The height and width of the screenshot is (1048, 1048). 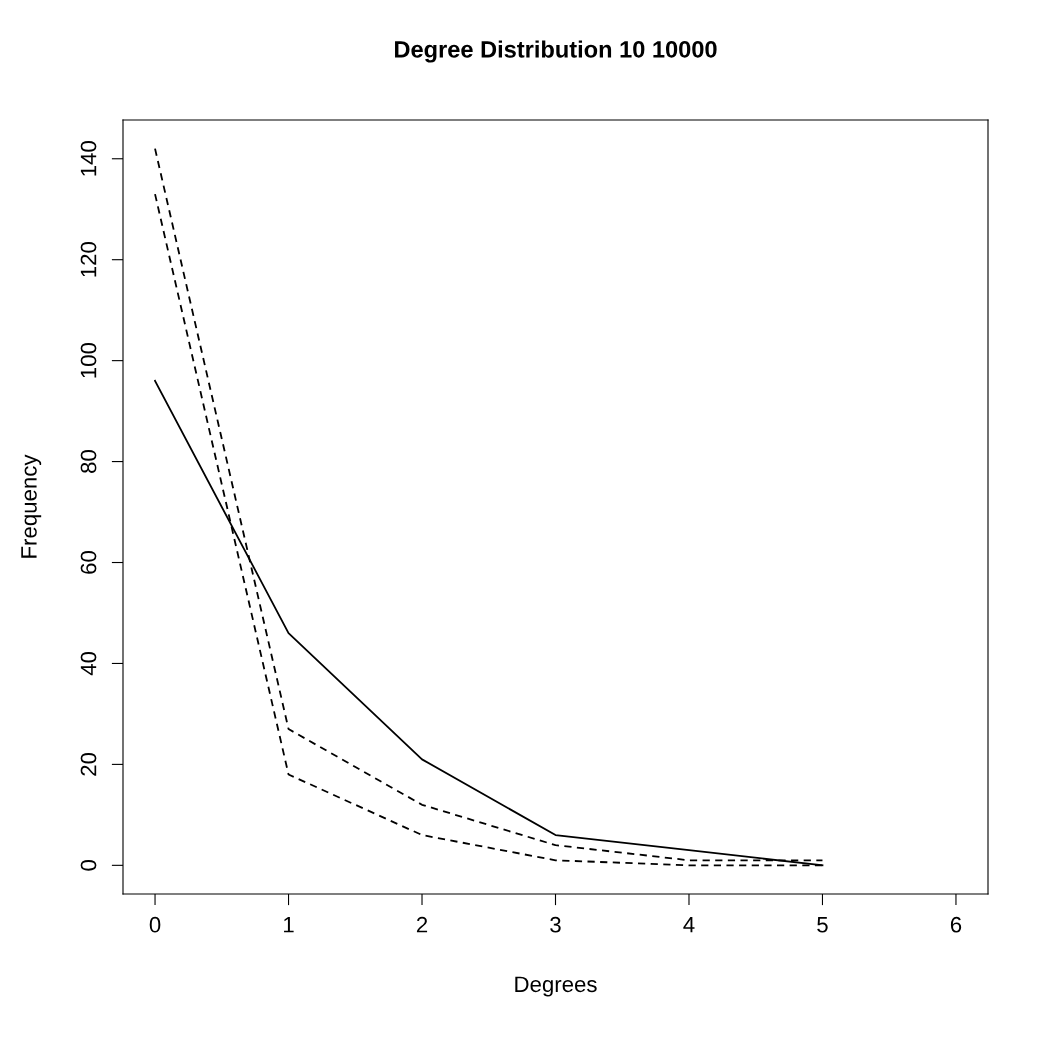 I want to click on x-tick-label: 4, so click(x=689, y=925).